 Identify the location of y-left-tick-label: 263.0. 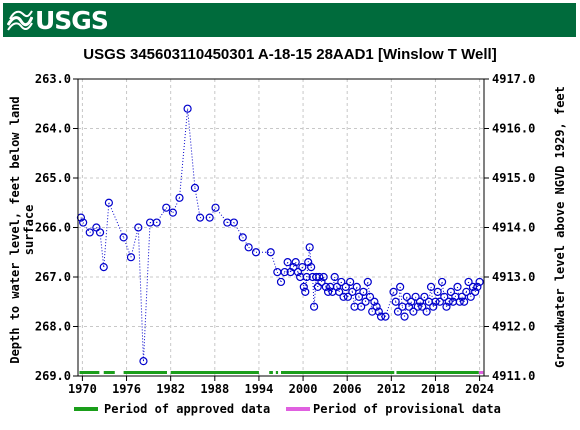
(53, 79).